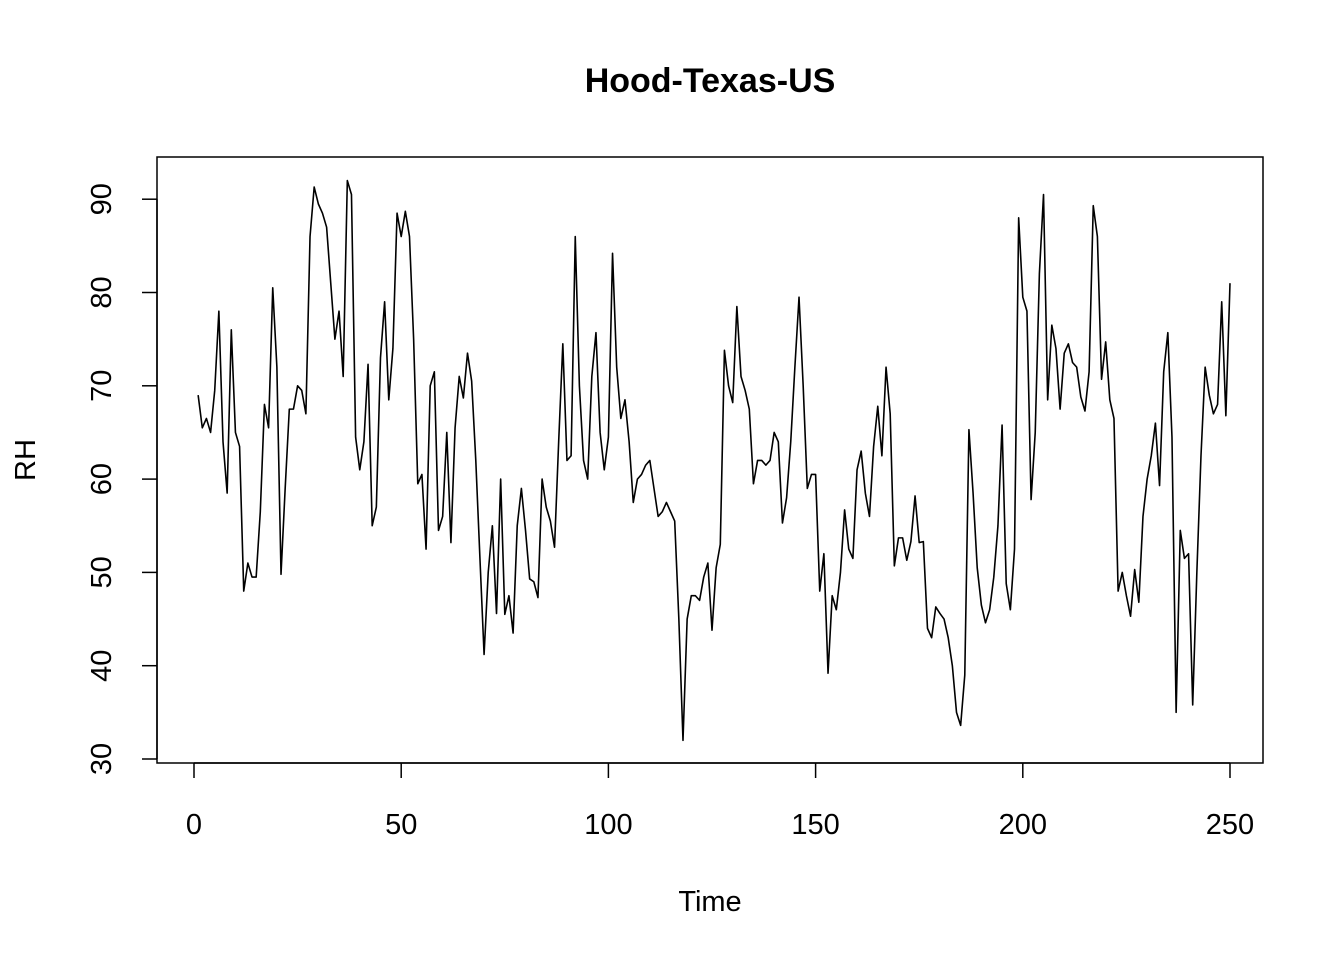 This screenshot has height=960, width=1344. What do you see at coordinates (102, 572) in the screenshot?
I see `y-tick-label: 50` at bounding box center [102, 572].